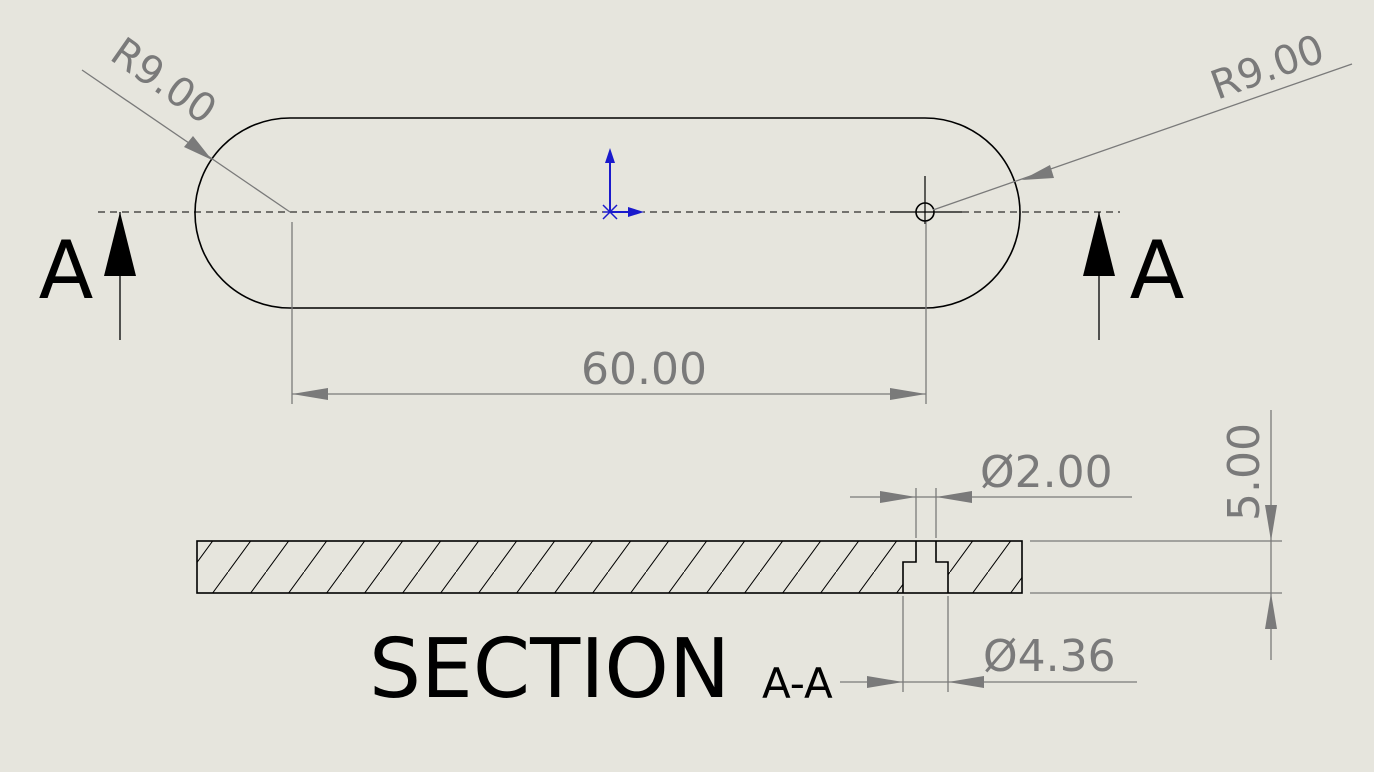 The width and height of the screenshot is (1374, 772). Describe the element at coordinates (163, 81) in the screenshot. I see `radius-left-text: R9.00` at that location.